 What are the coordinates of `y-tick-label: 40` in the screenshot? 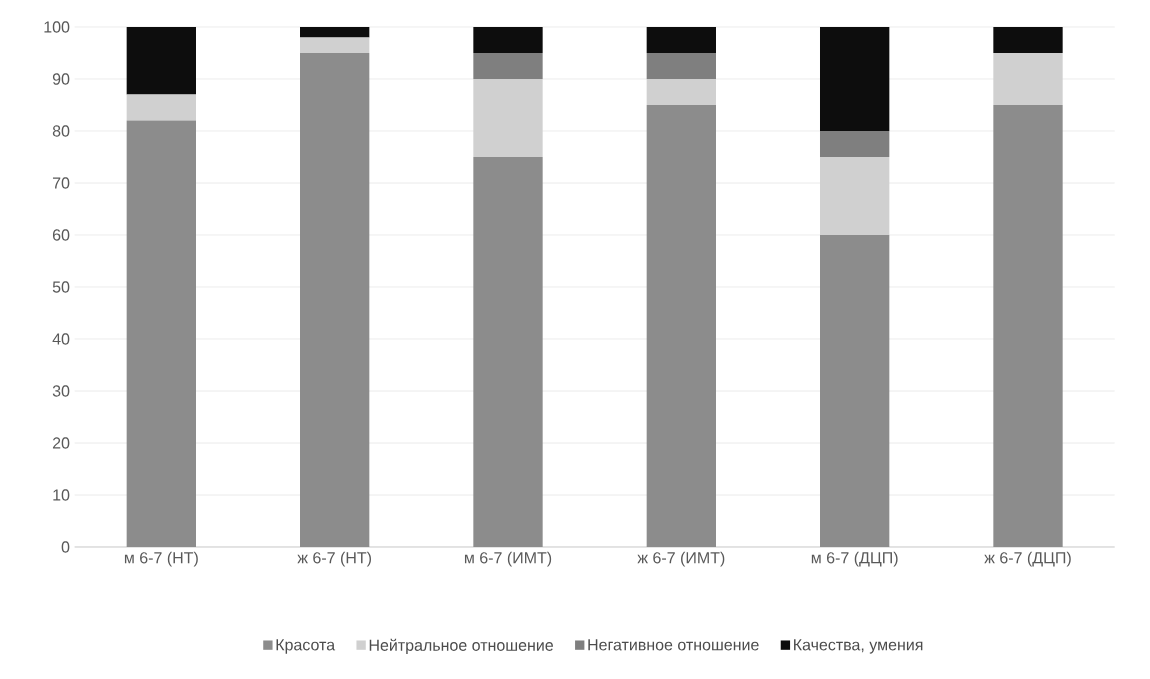 It's located at (61, 339).